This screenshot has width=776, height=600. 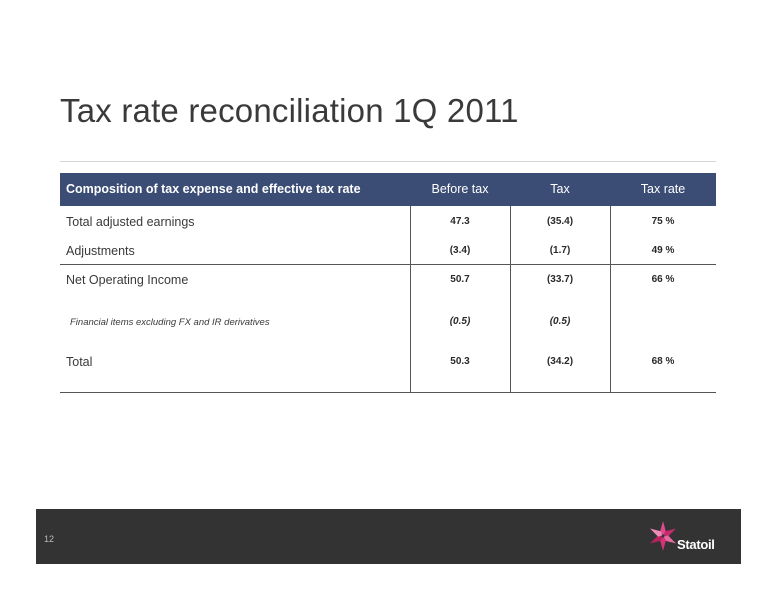 What do you see at coordinates (127, 280) in the screenshot?
I see `row-label: Net Operating Income` at bounding box center [127, 280].